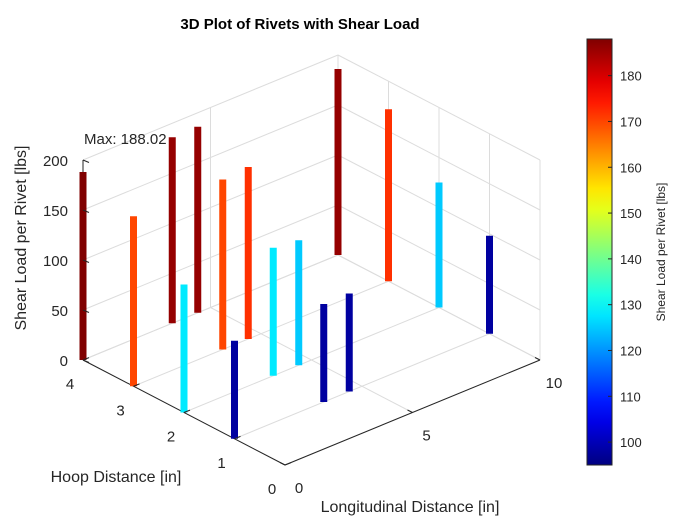 The height and width of the screenshot is (525, 700). What do you see at coordinates (631, 213) in the screenshot?
I see `colorbar-tick-label: 150` at bounding box center [631, 213].